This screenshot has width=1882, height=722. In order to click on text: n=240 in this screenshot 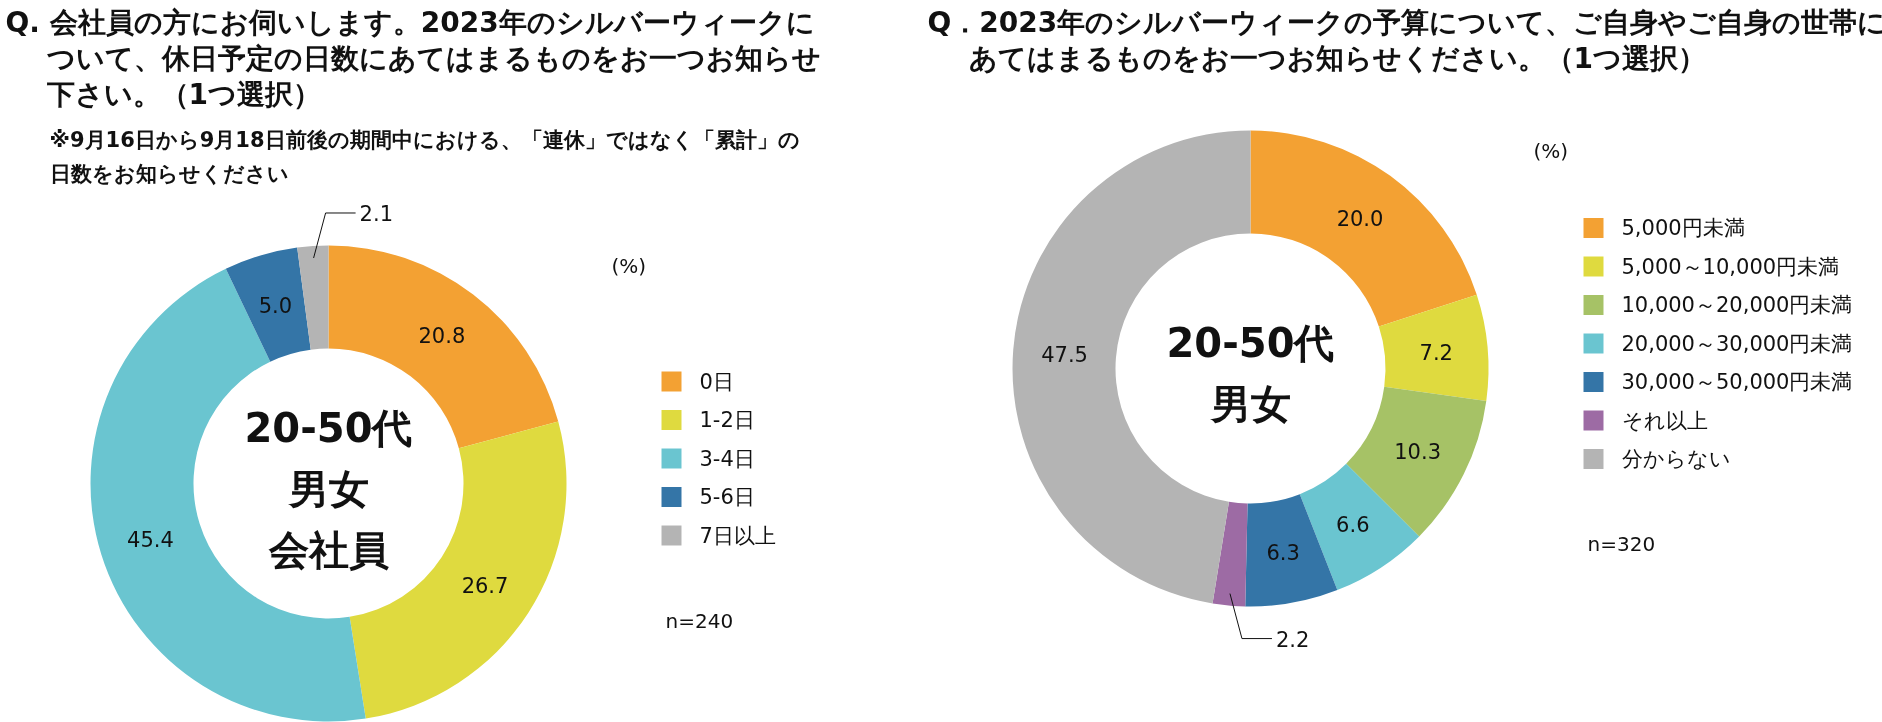, I will do `click(699, 620)`.